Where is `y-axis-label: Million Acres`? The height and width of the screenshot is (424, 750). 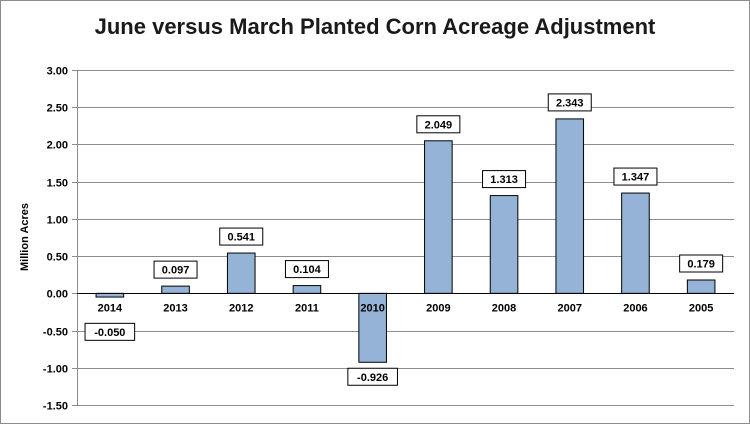 y-axis-label: Million Acres is located at coordinates (25, 237).